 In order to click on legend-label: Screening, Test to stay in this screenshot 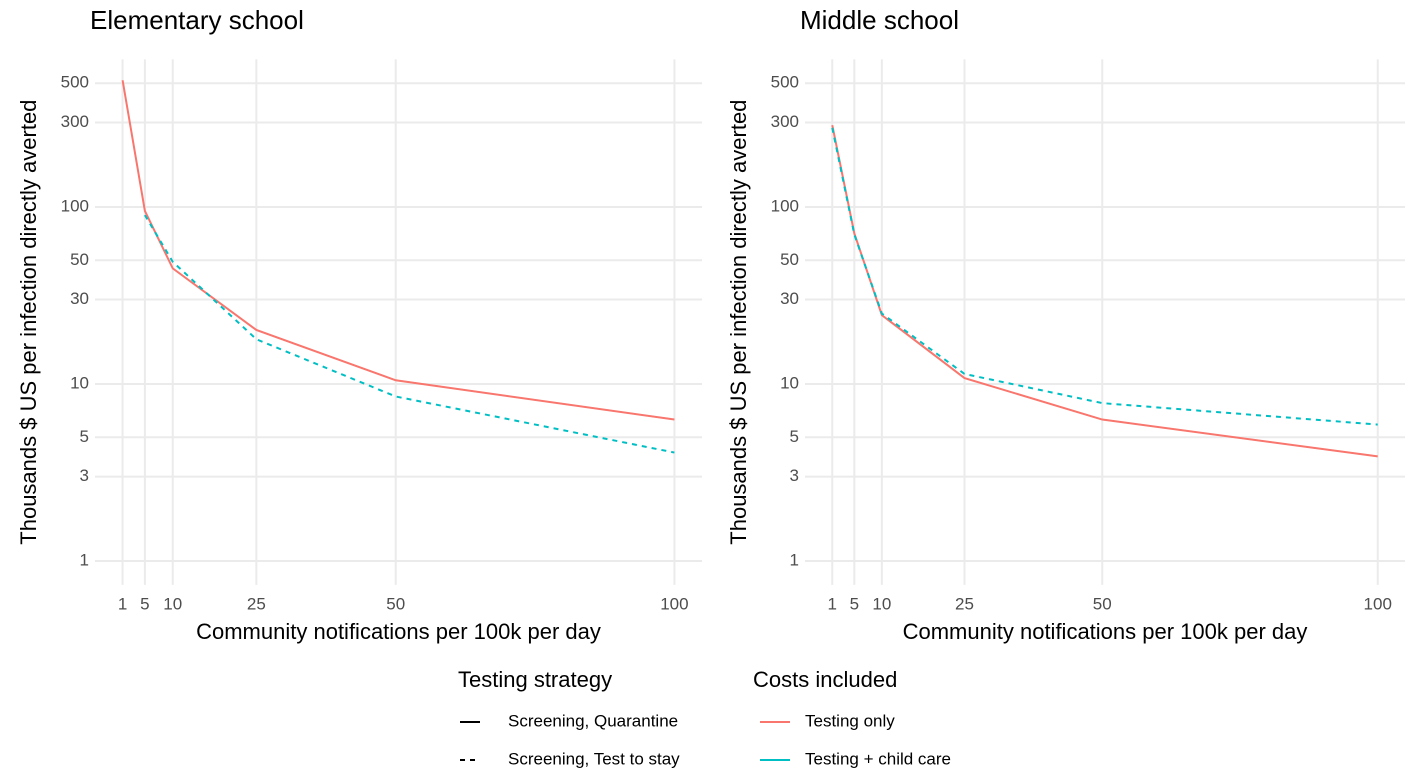, I will do `click(594, 758)`.